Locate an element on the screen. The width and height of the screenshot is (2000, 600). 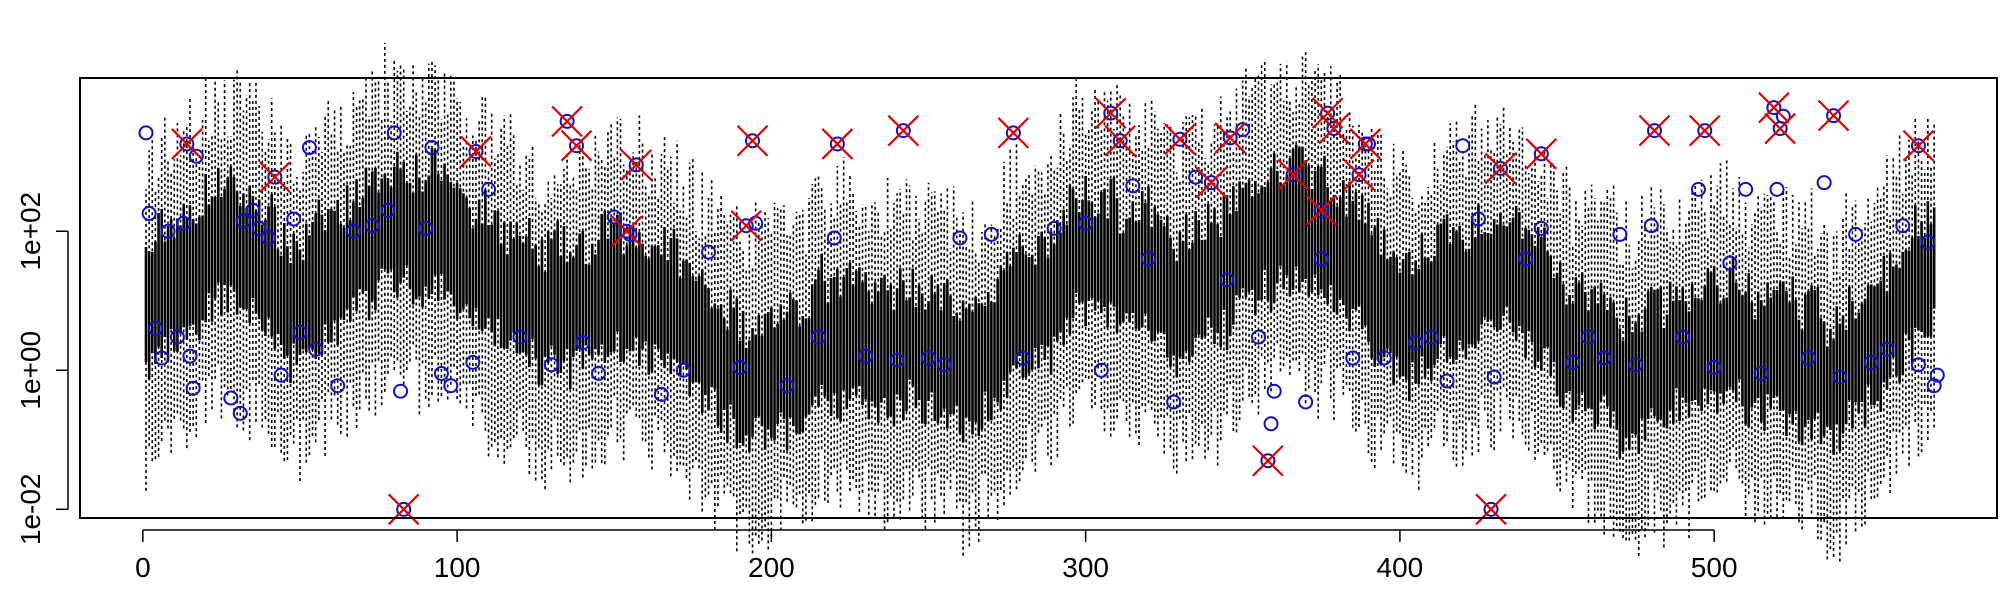
x-tick-label: 500 is located at coordinates (1714, 567).